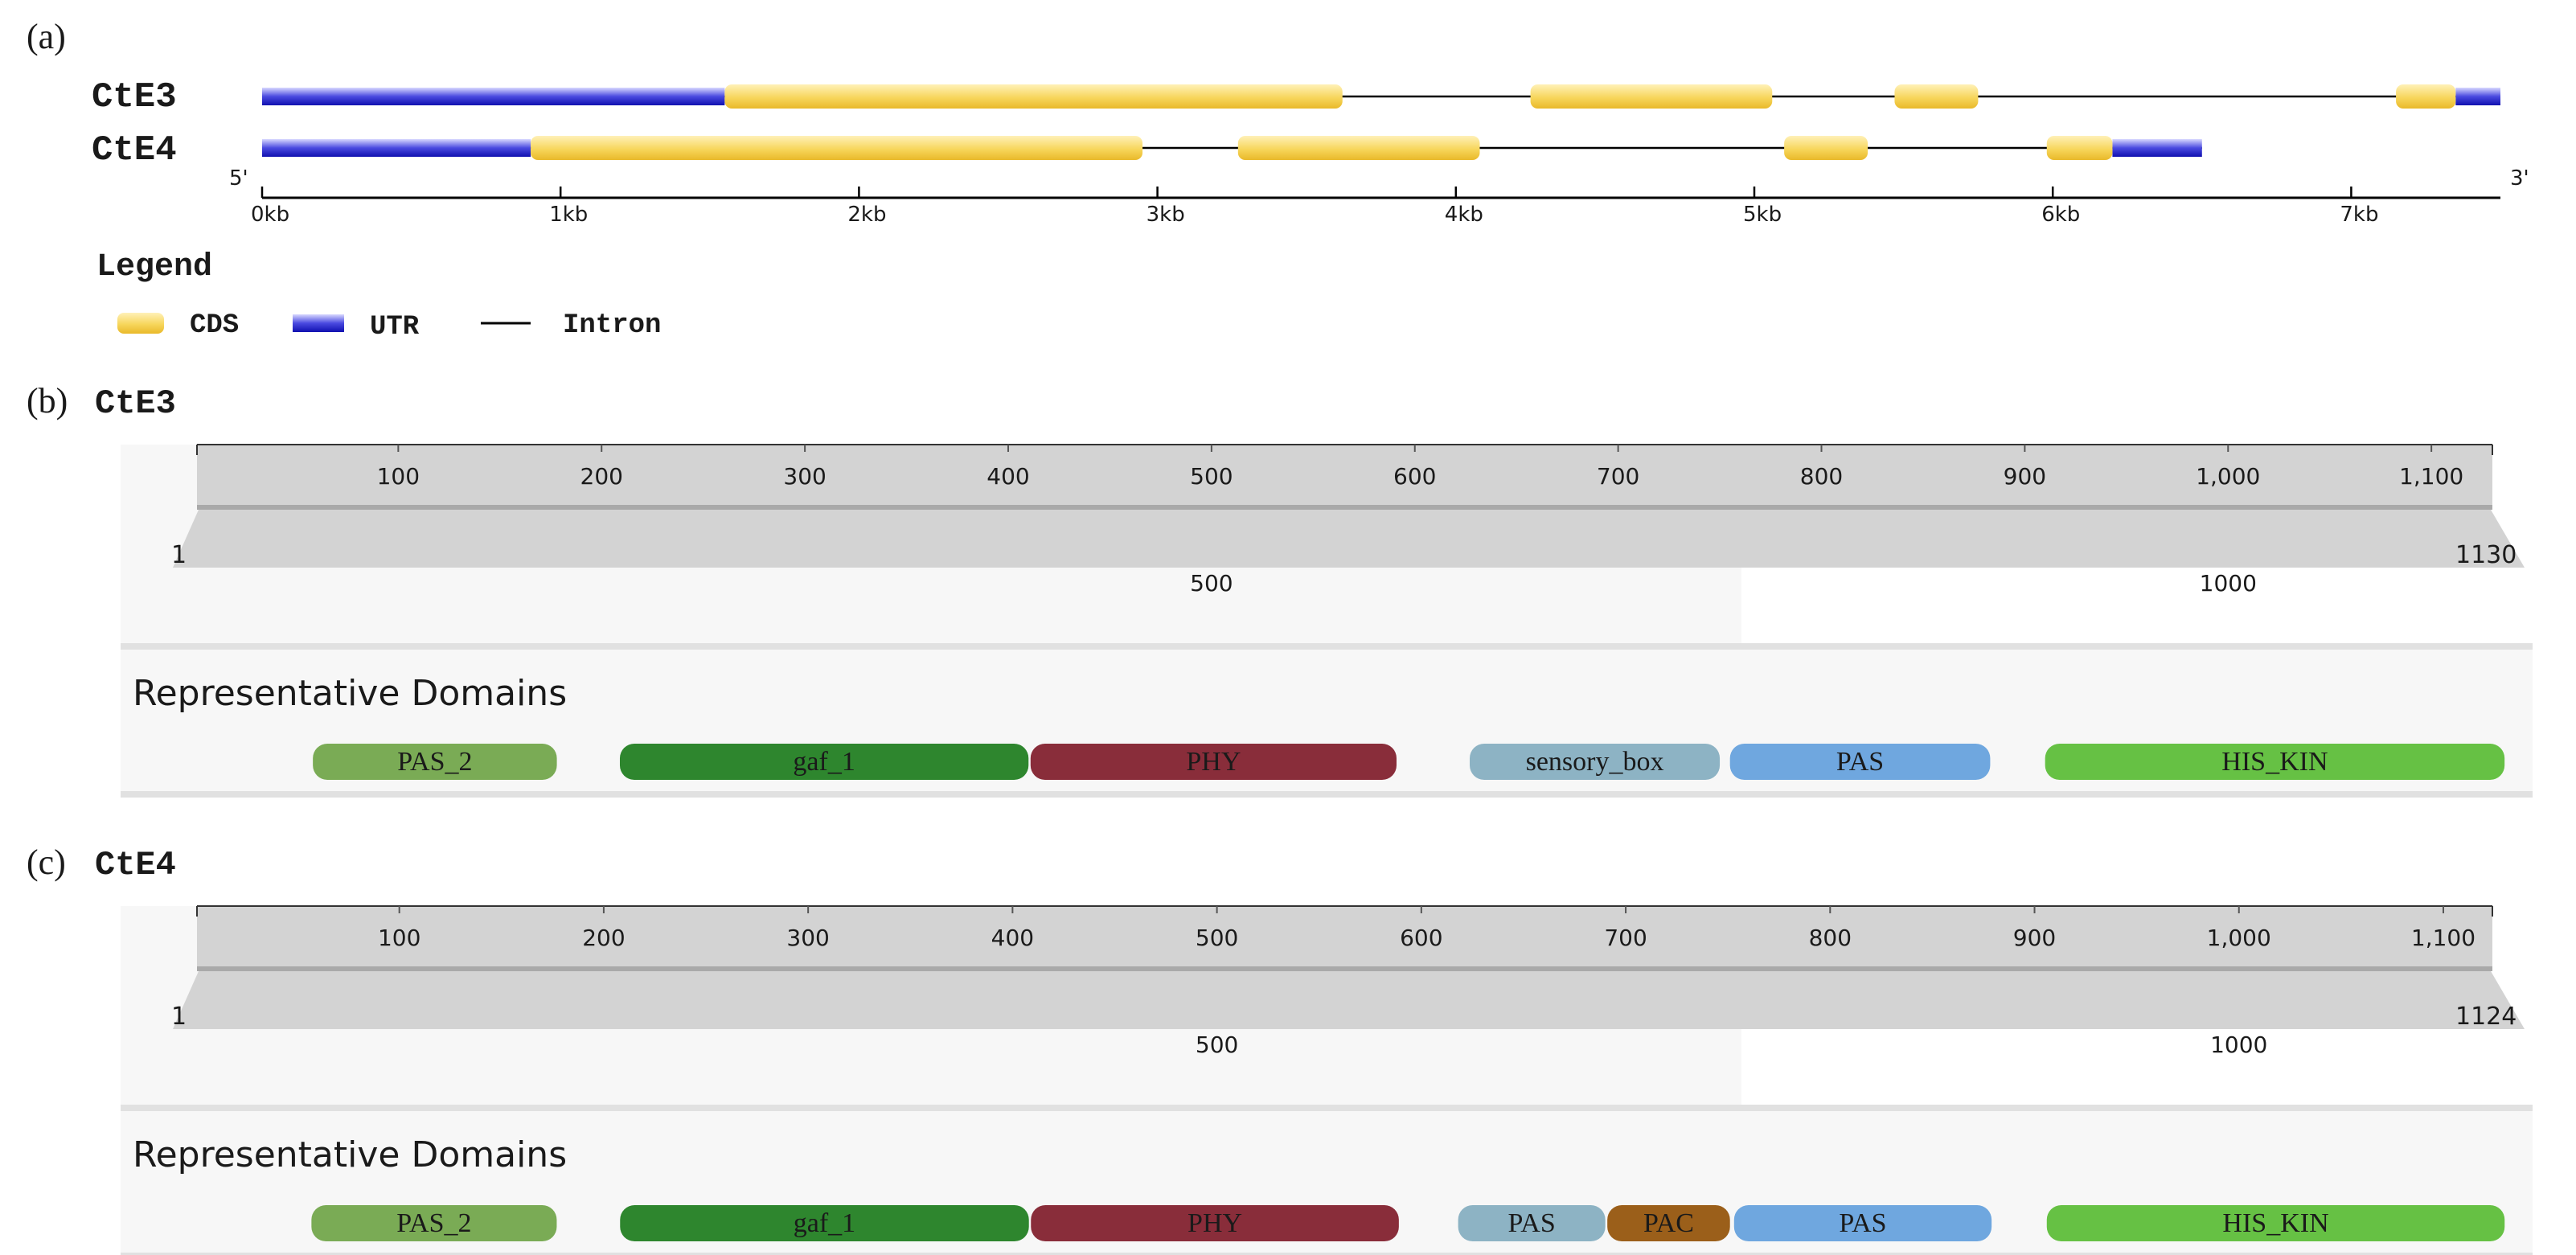  I want to click on section-divider, so click(1327, 1108).